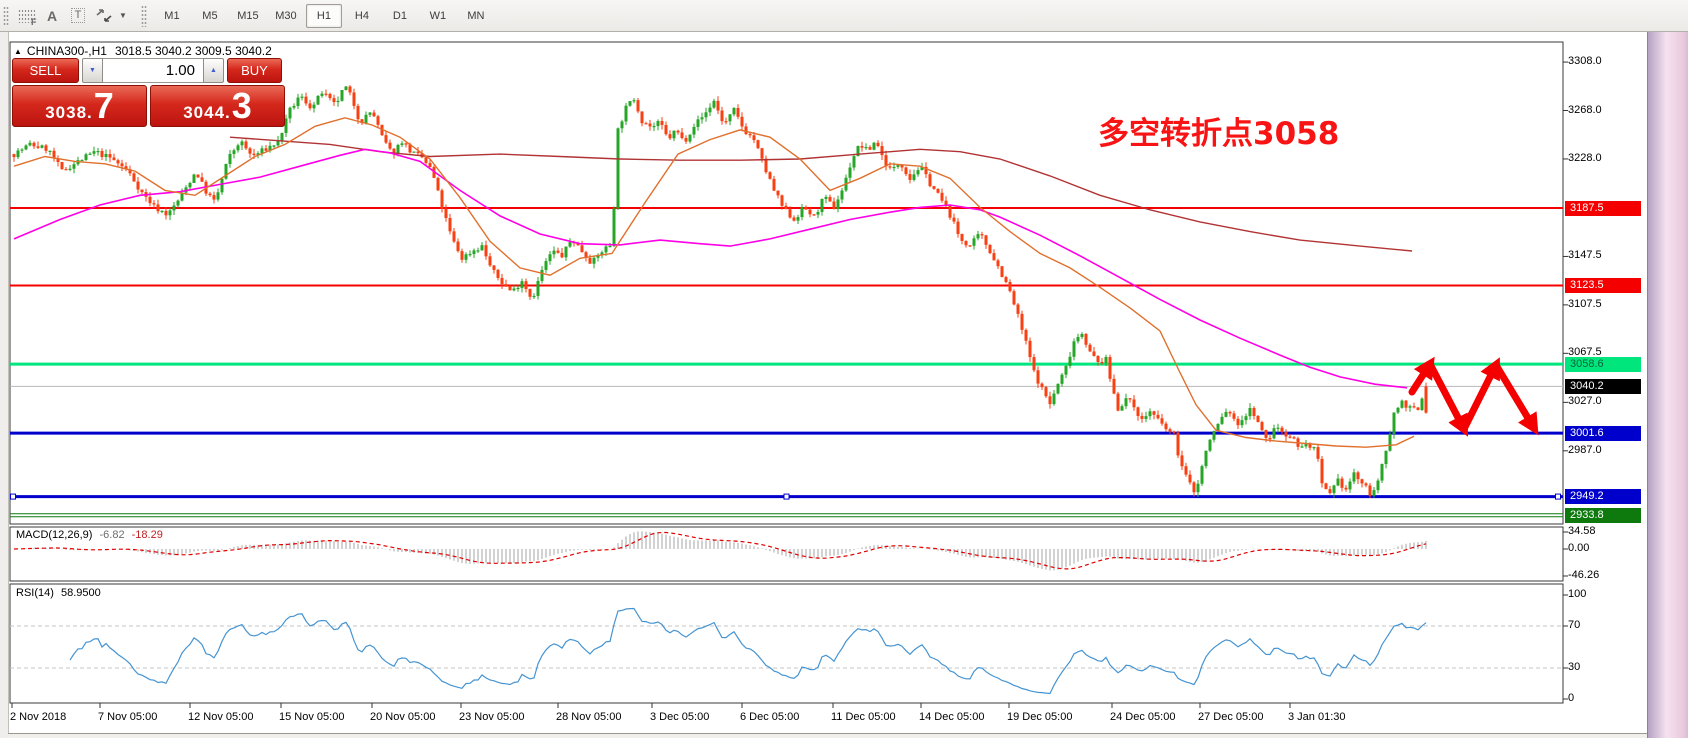 The width and height of the screenshot is (1688, 738). I want to click on ask-price-big-digit: 3, so click(241, 105).